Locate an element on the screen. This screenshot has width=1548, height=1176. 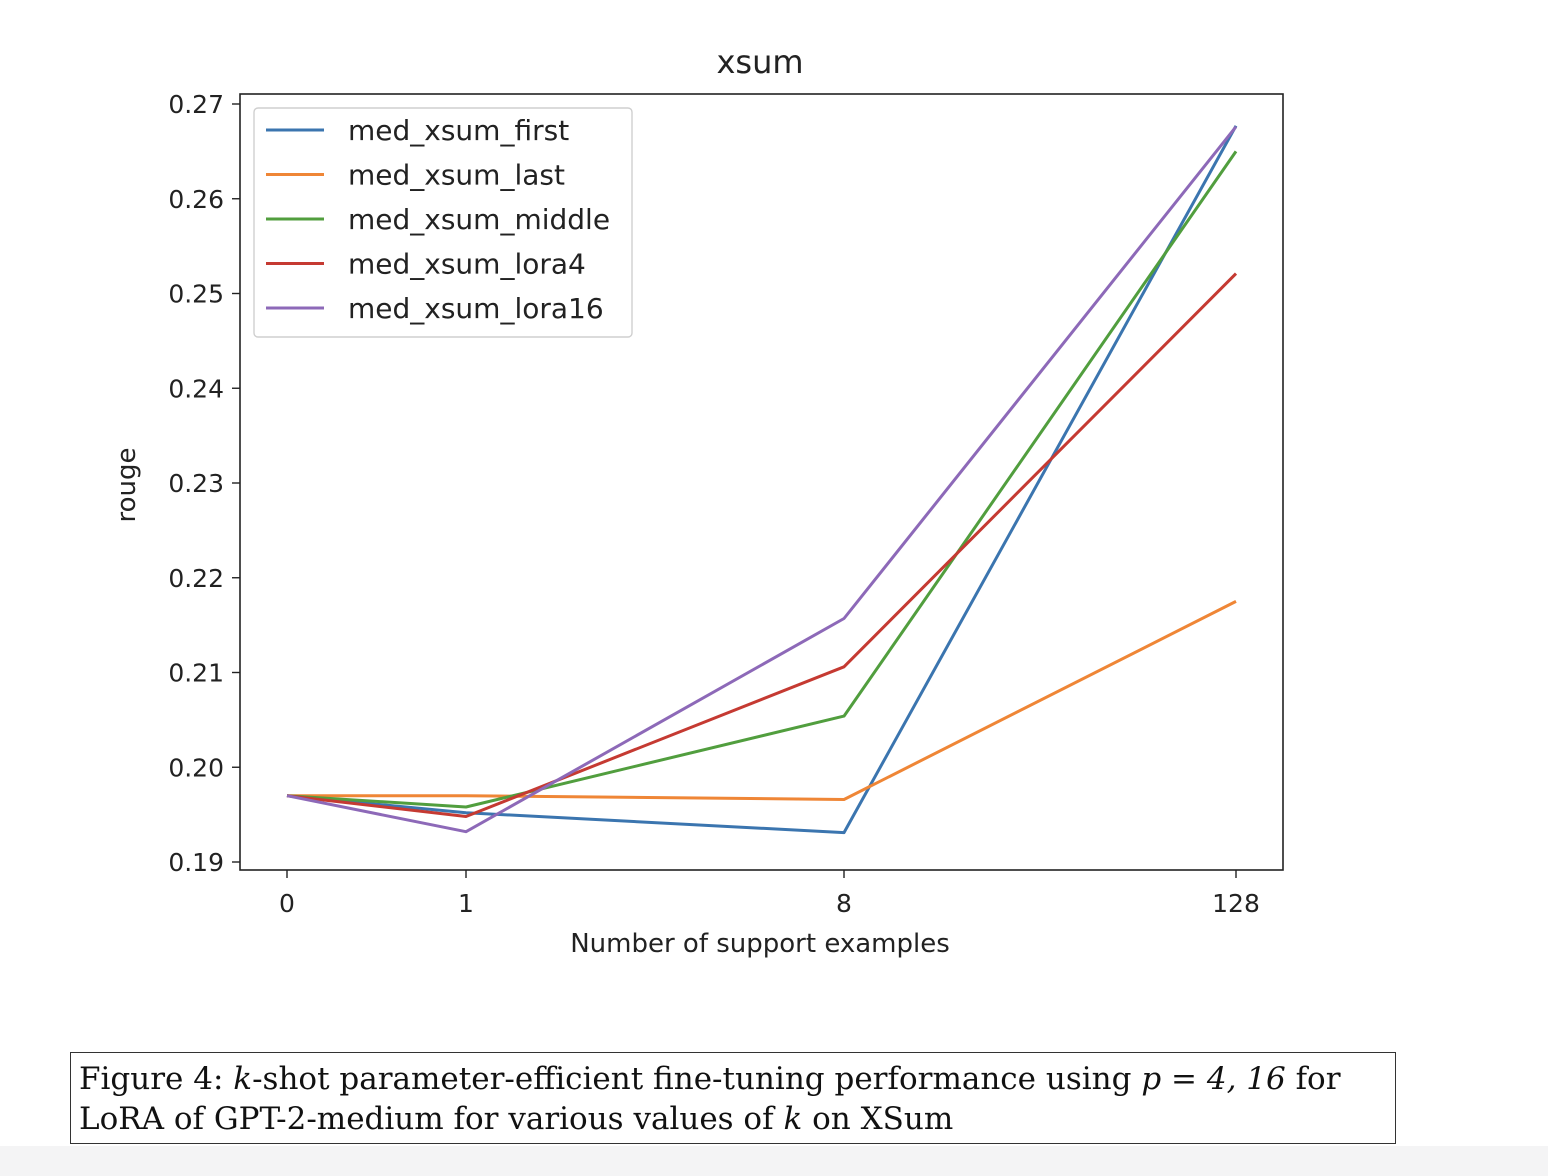
chart-title: xsum is located at coordinates (759, 62).